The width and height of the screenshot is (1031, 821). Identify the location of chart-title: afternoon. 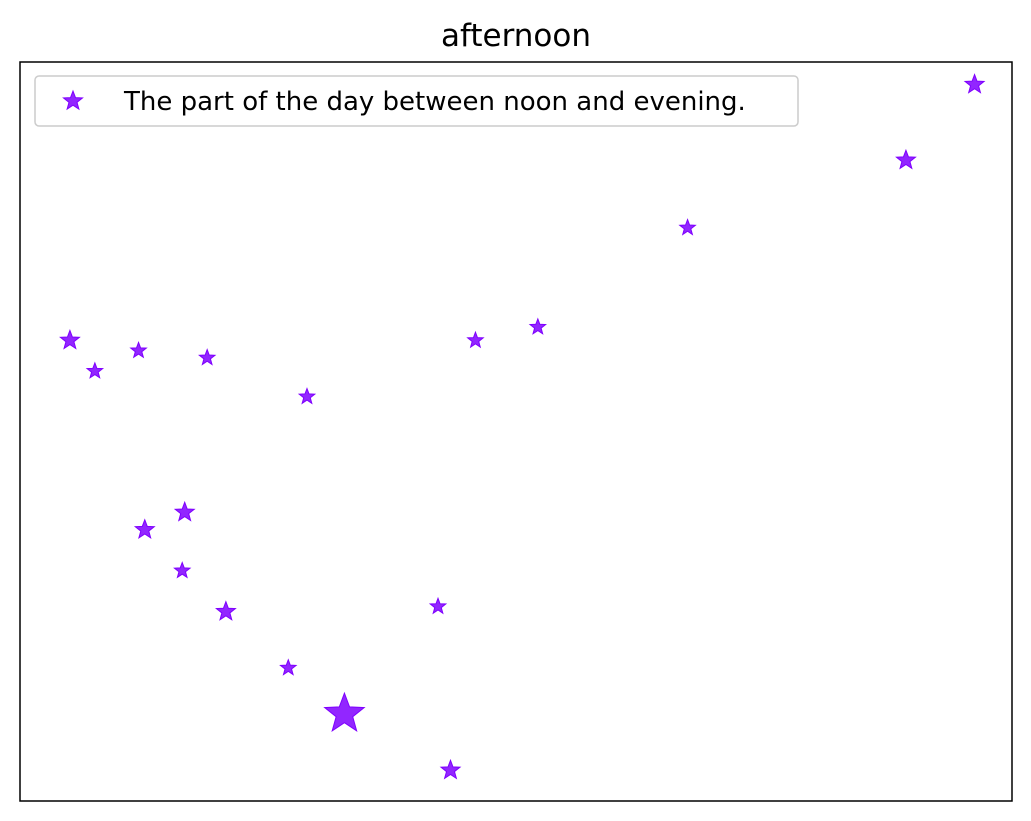
(516, 36).